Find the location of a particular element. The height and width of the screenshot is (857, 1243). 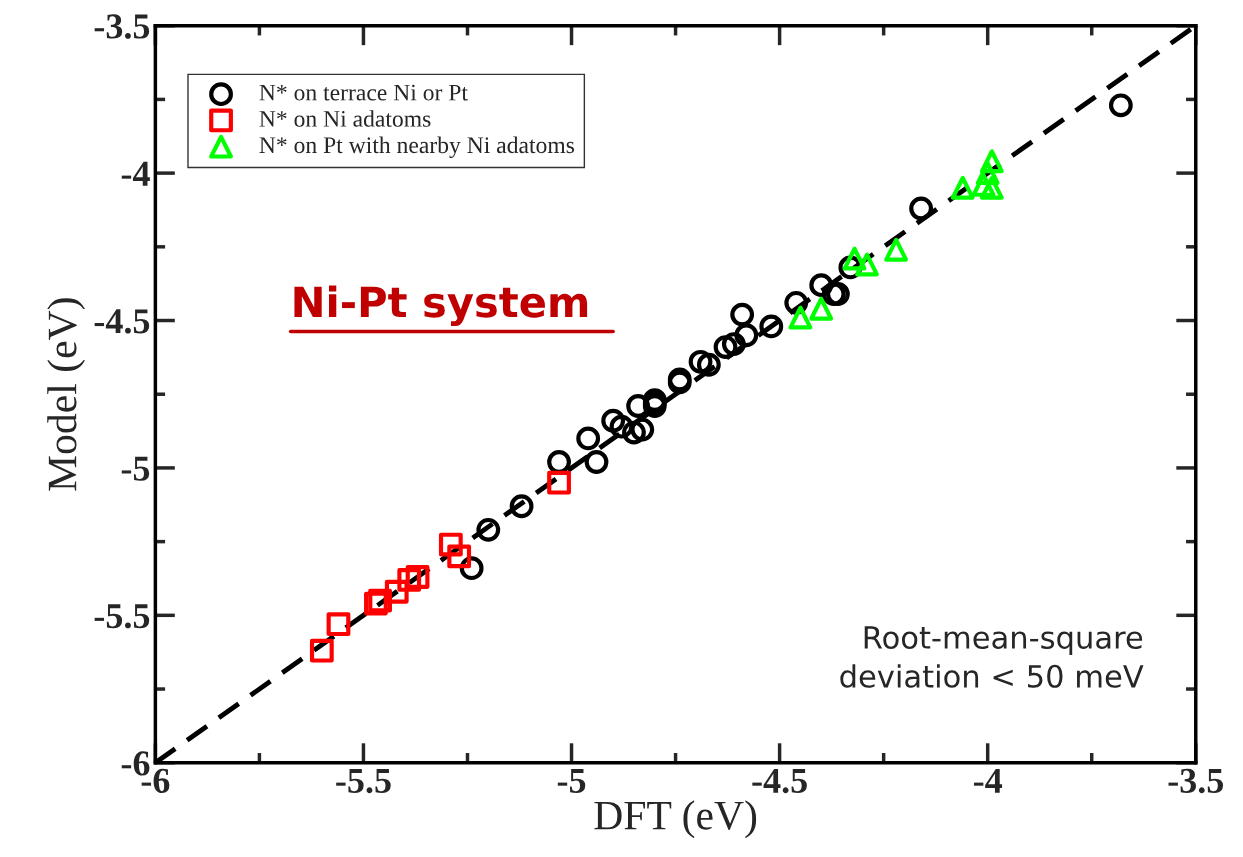

y-tick-label: -4 is located at coordinates (135, 173).